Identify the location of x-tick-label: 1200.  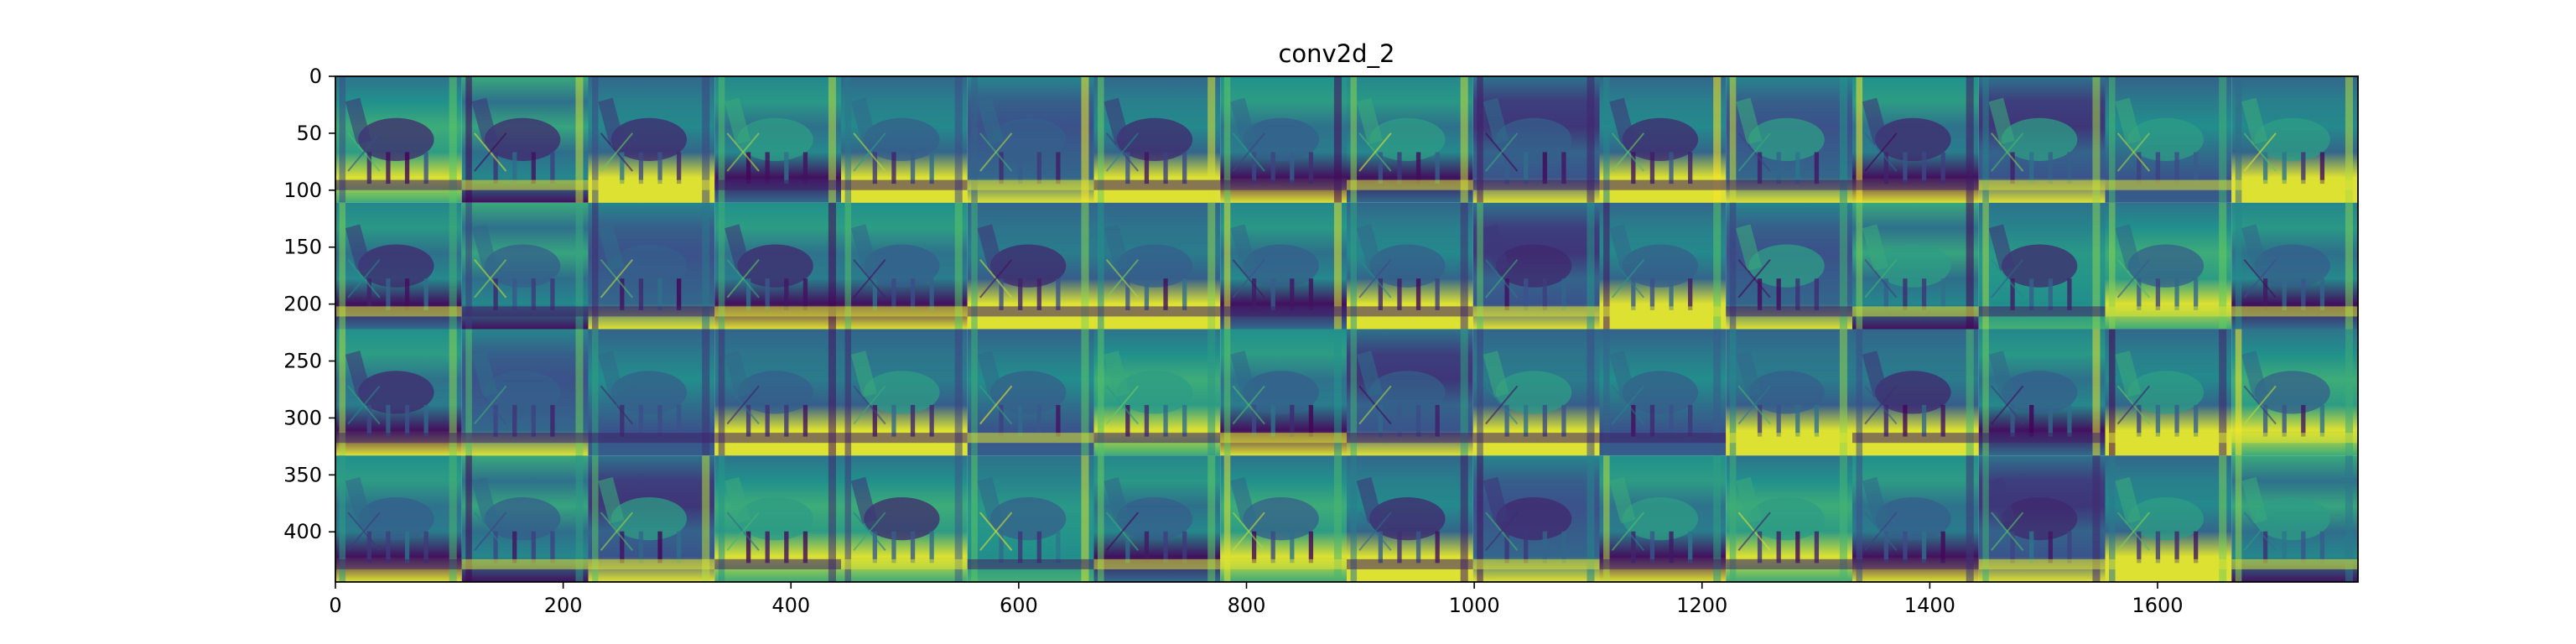
(1701, 605).